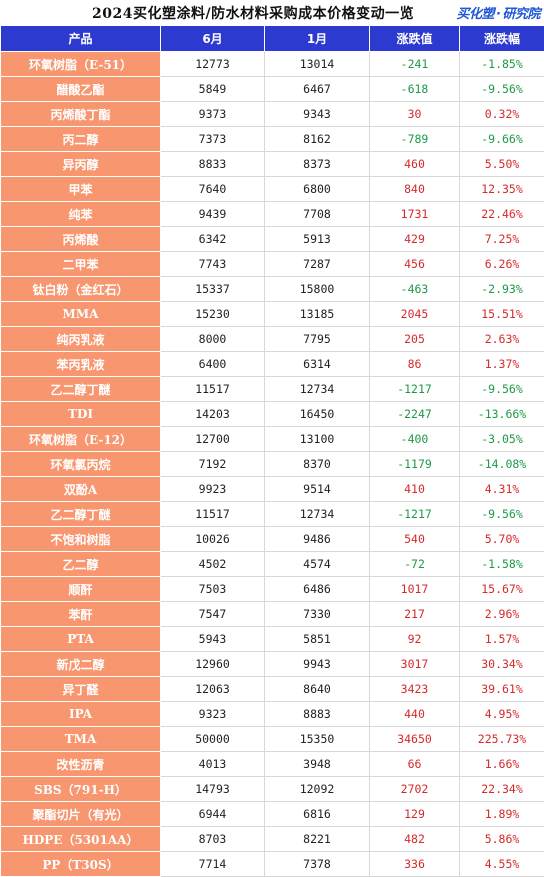 This screenshot has height=877, width=544. What do you see at coordinates (415, 464) in the screenshot?
I see `change-value-cell: -1179` at bounding box center [415, 464].